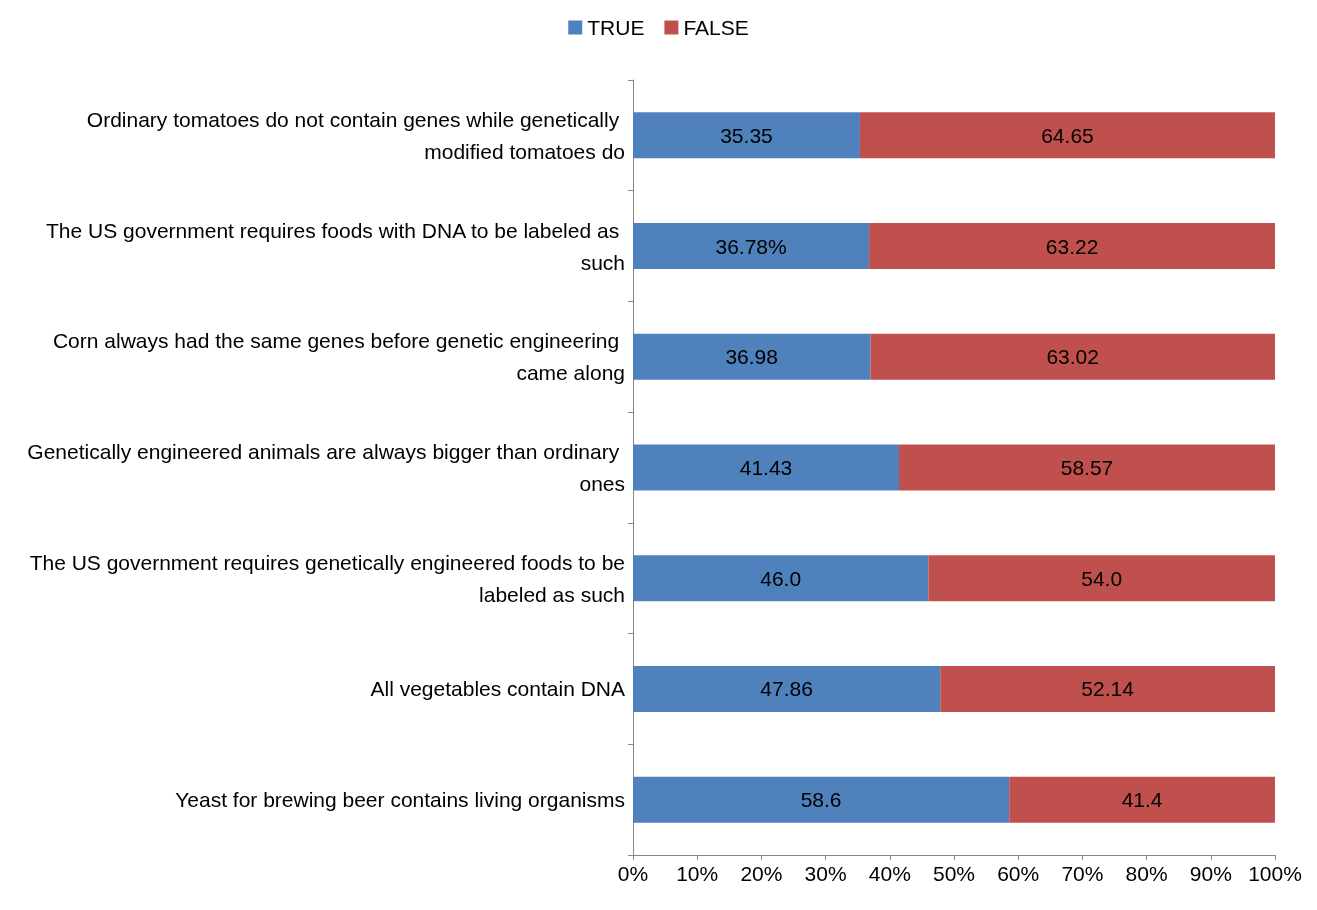 The image size is (1317, 910). I want to click on data-label: 41.43, so click(766, 467).